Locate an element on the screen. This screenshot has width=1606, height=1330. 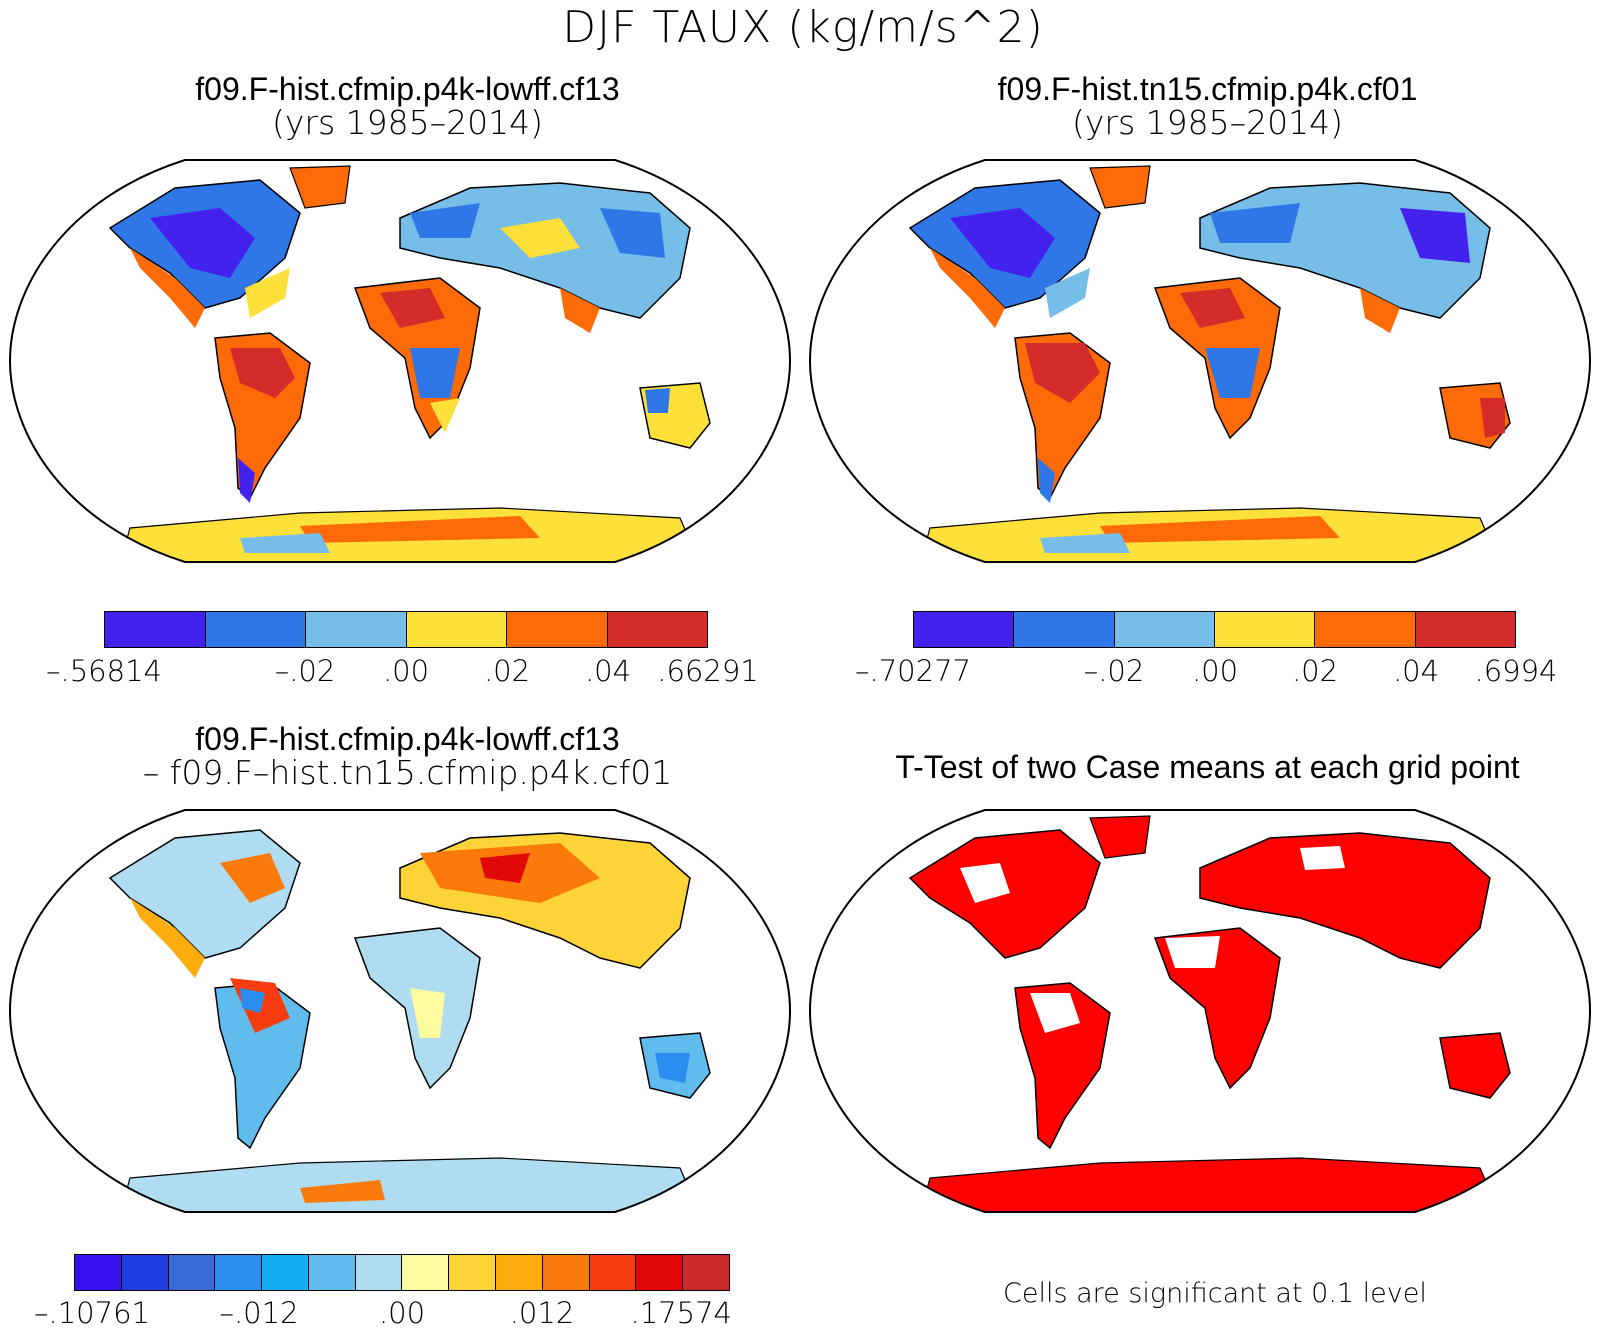
panel-3-subtitle: – f09.F–hist.tn15.cfmip.p4k.cf01 is located at coordinates (407, 772).